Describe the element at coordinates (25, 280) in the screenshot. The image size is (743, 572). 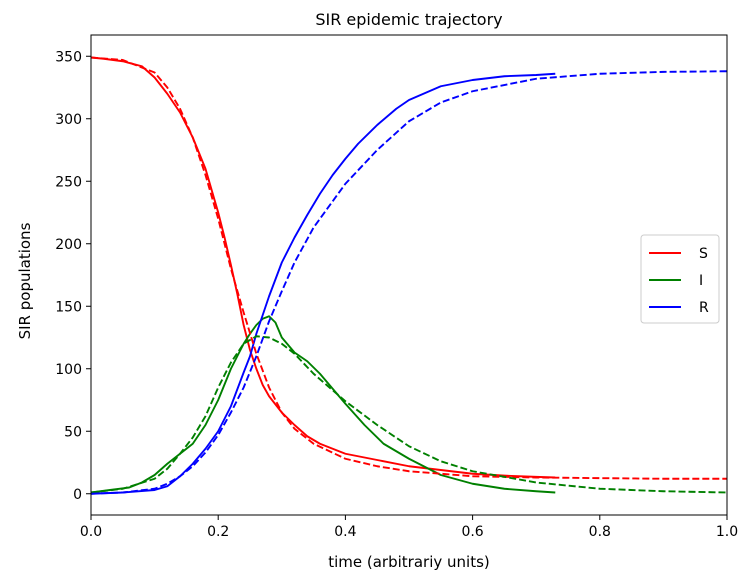
I see `y-axis-title: SIR populations` at that location.